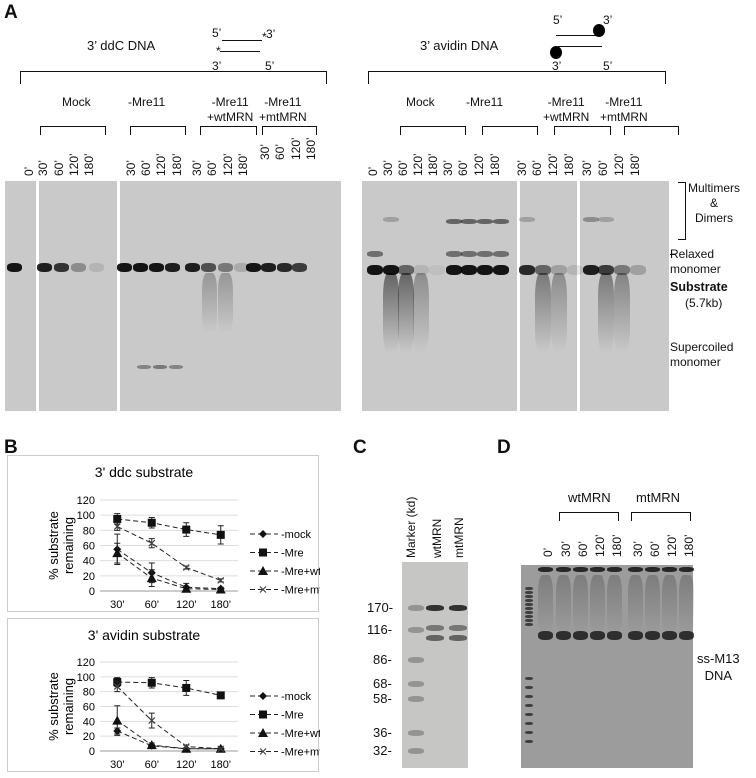 The image size is (756, 778). What do you see at coordinates (131, 167) in the screenshot?
I see `ddc-lane-label: 30’` at bounding box center [131, 167].